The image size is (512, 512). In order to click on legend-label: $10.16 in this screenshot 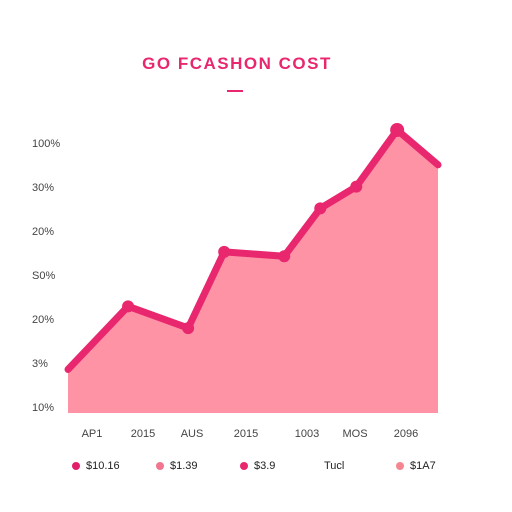, I will do `click(103, 466)`.